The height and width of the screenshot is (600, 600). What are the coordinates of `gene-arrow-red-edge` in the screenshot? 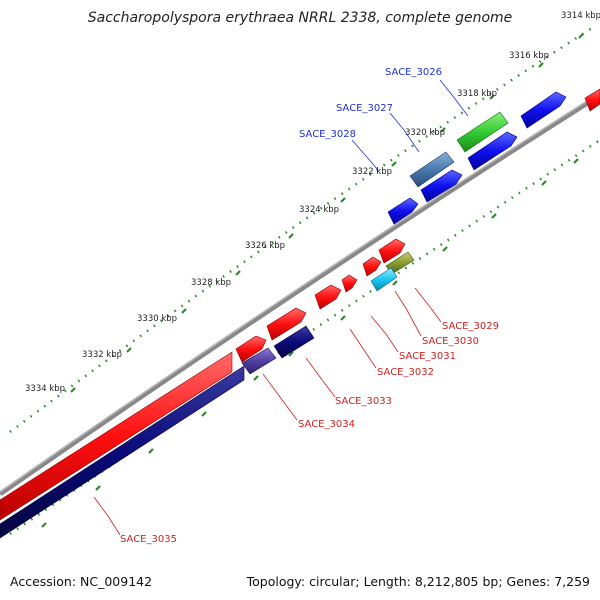 It's located at (592, 100).